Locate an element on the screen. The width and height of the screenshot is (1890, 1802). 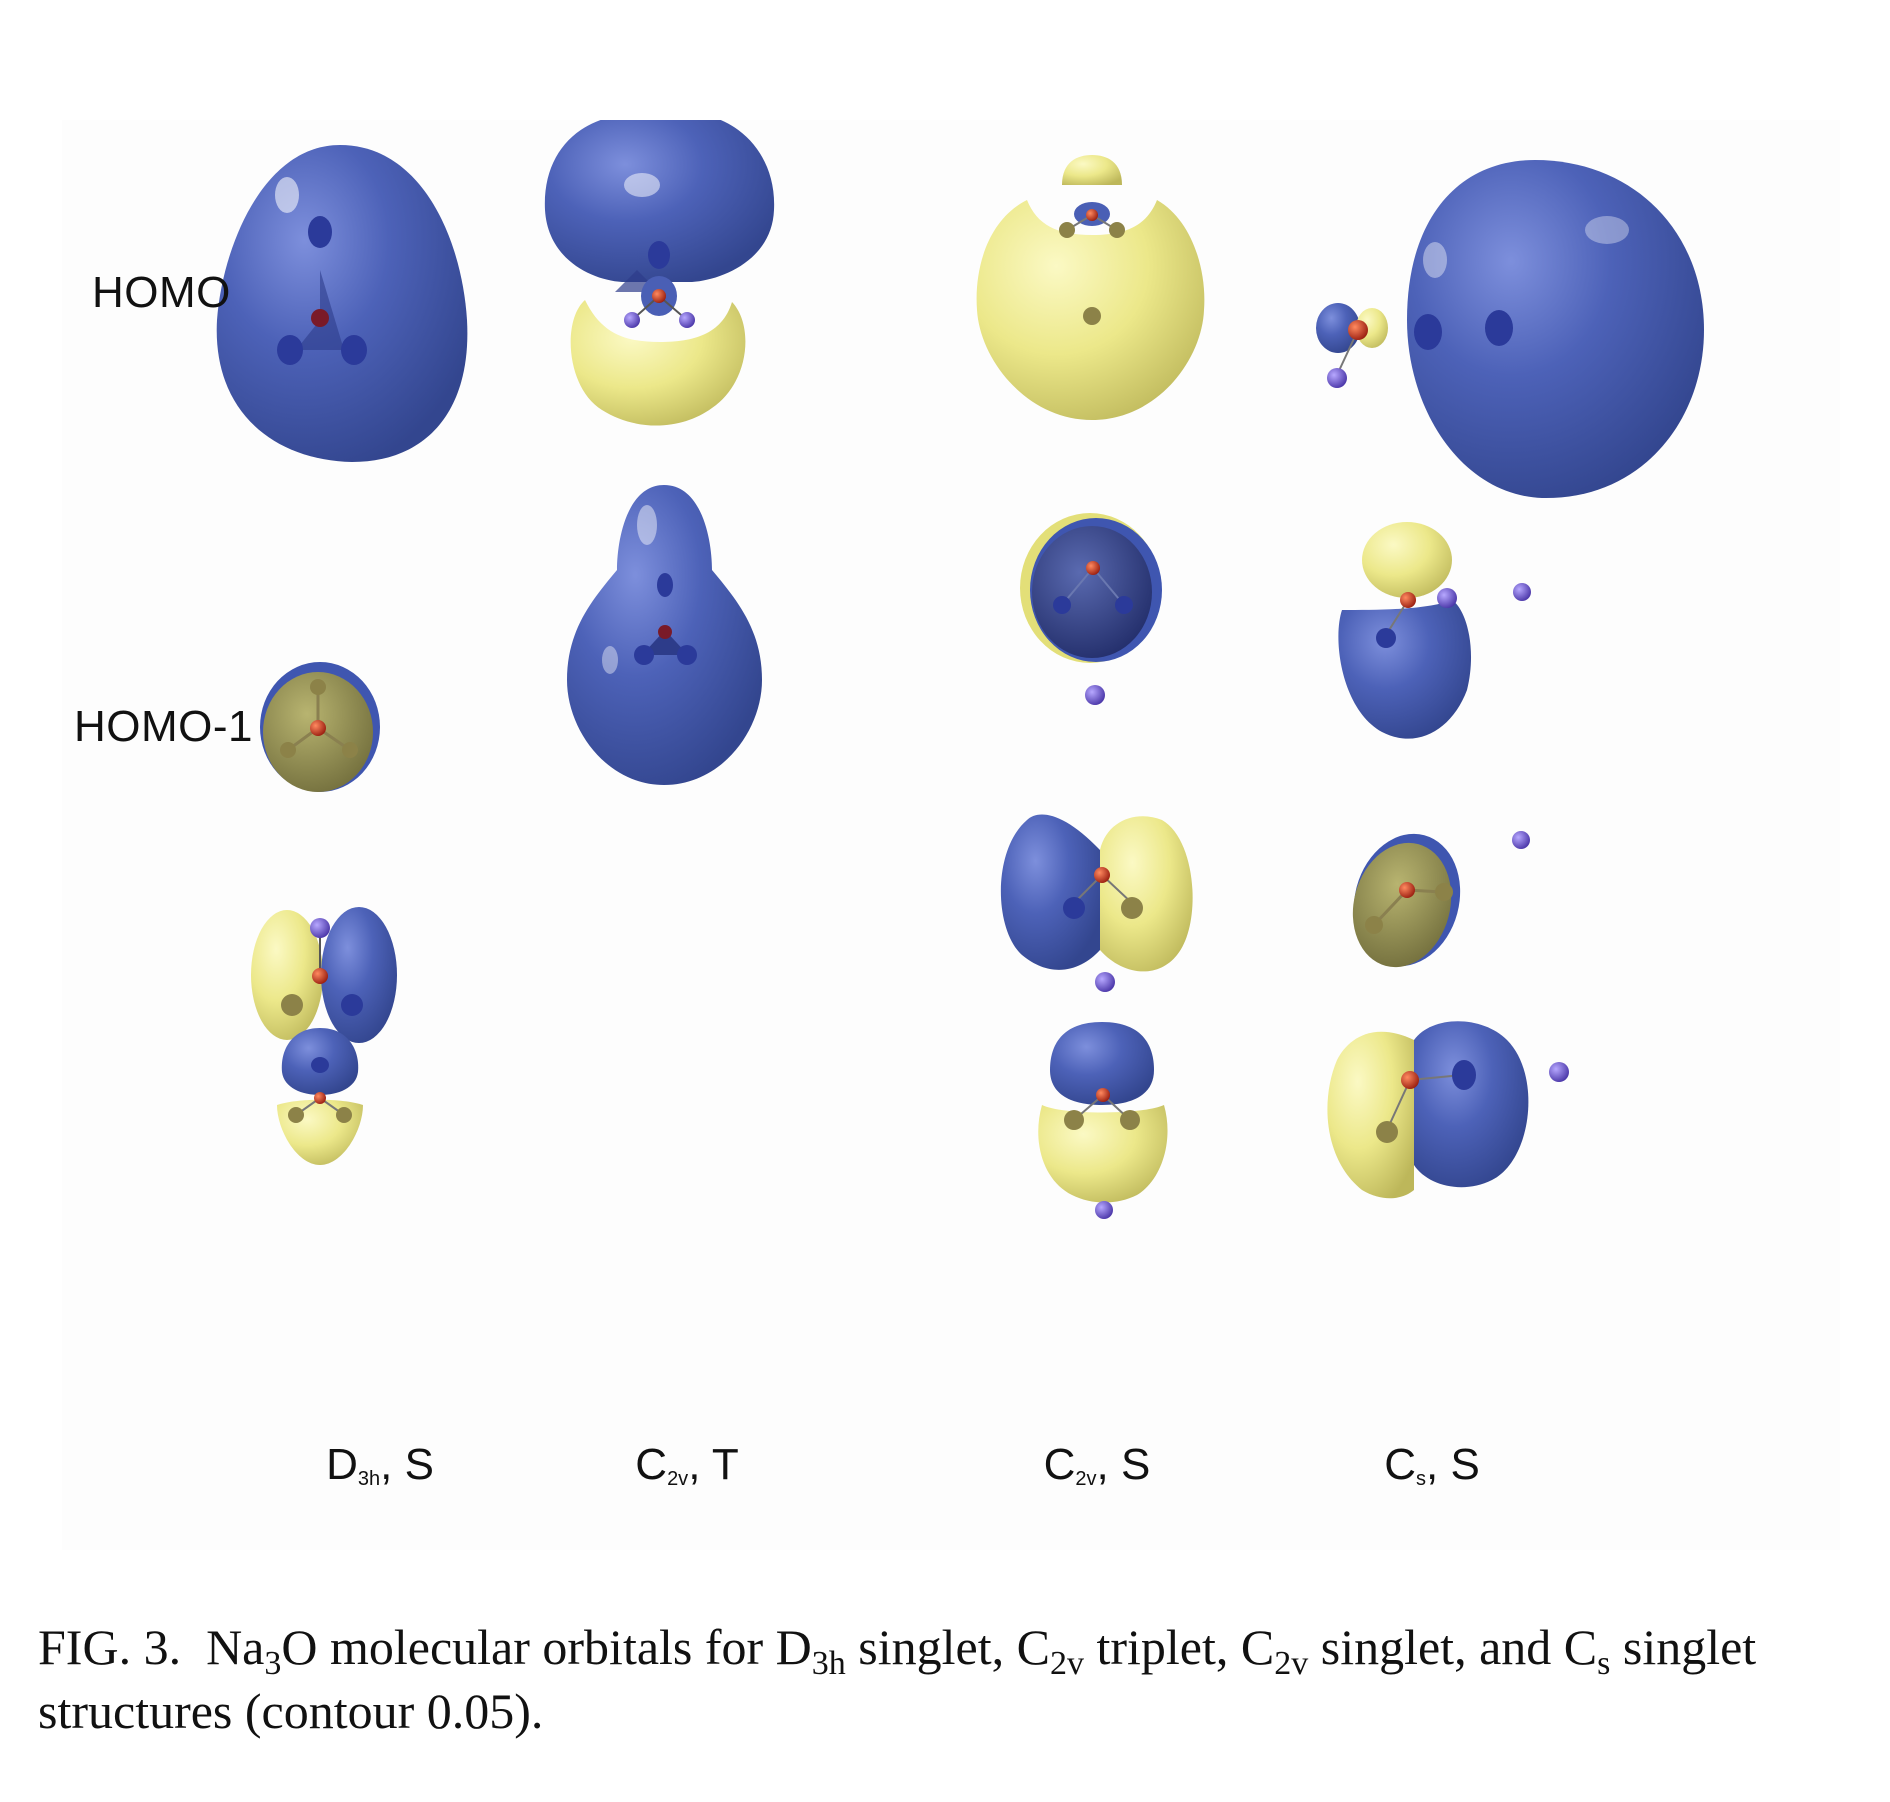
column-label-sub: s is located at coordinates (1420, 1479).